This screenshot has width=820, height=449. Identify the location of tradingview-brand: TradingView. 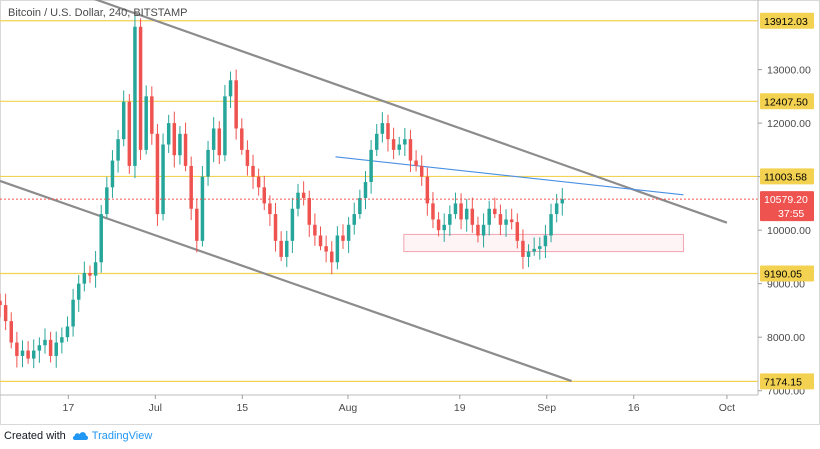
(122, 436).